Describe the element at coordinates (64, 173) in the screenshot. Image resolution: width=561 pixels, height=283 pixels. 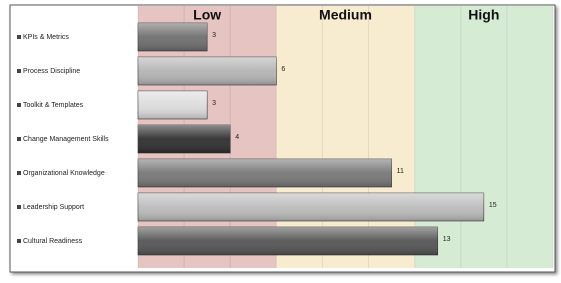
I see `category-label: Organizational Knowledge` at that location.